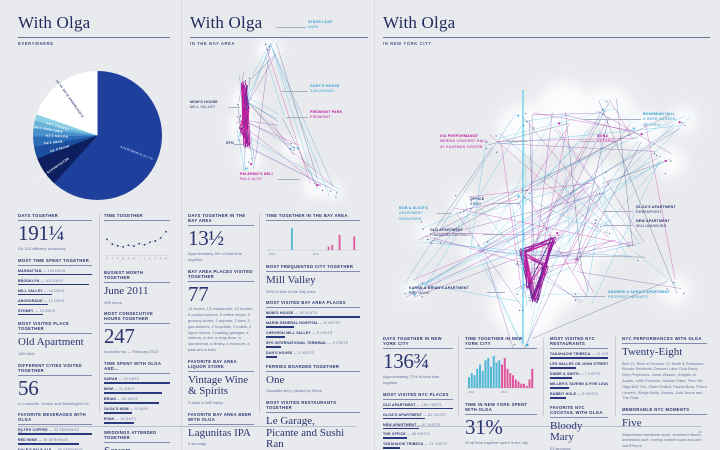 The width and height of the screenshot is (720, 450). I want to click on stat-nyc-time-chart: TIME TOGETHER IN NEW YORK CITY 2010 2011, so click(501, 366).